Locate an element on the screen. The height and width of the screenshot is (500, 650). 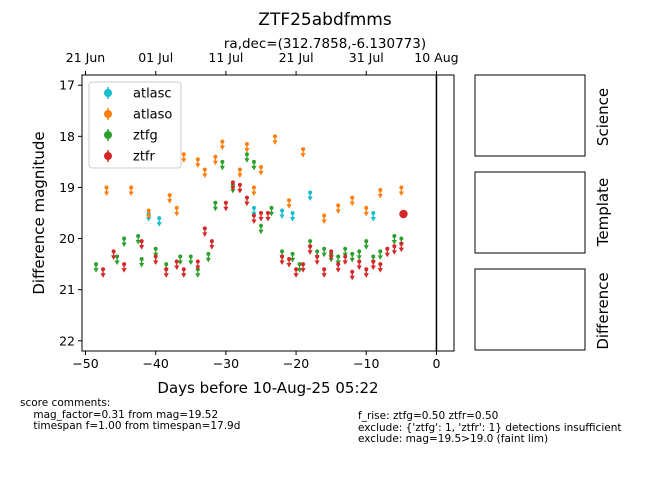
legend-entry-ztfr: ztfr is located at coordinates (129, 157).